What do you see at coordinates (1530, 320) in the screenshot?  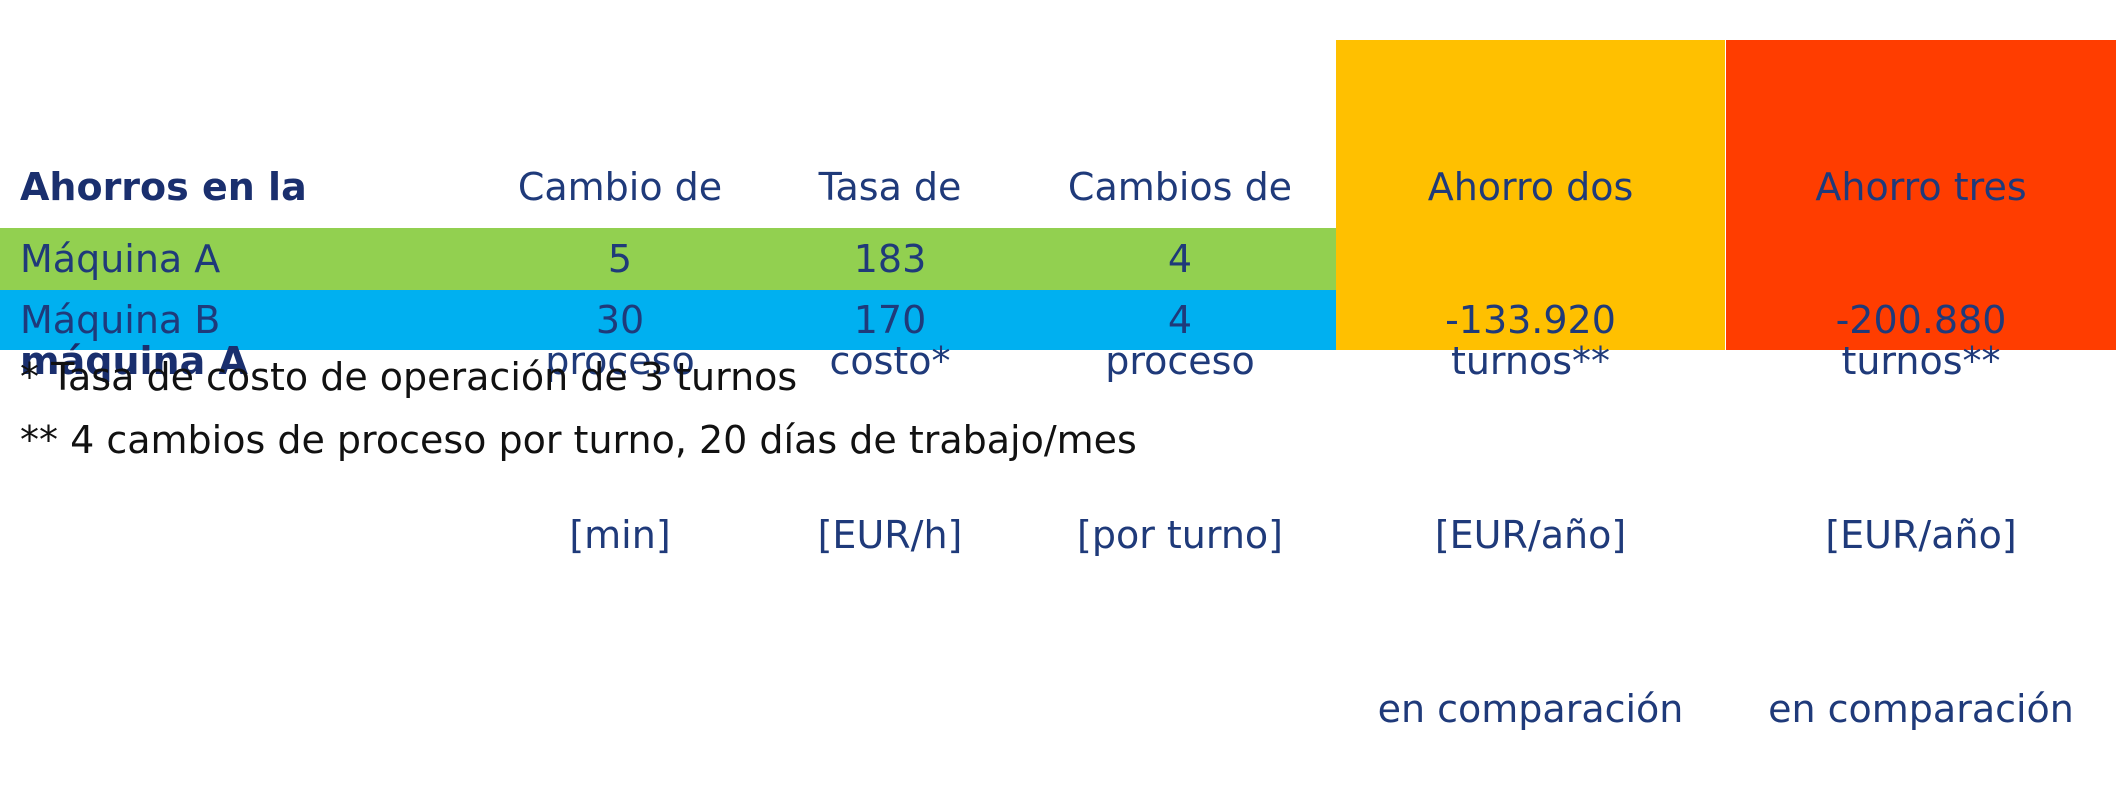 I see `two-shift-savings-value: -133.920` at bounding box center [1530, 320].